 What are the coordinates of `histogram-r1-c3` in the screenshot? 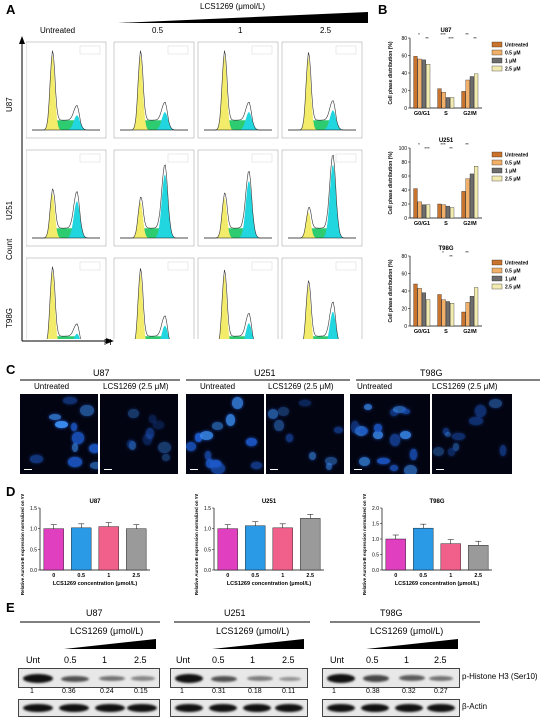 It's located at (238, 90).